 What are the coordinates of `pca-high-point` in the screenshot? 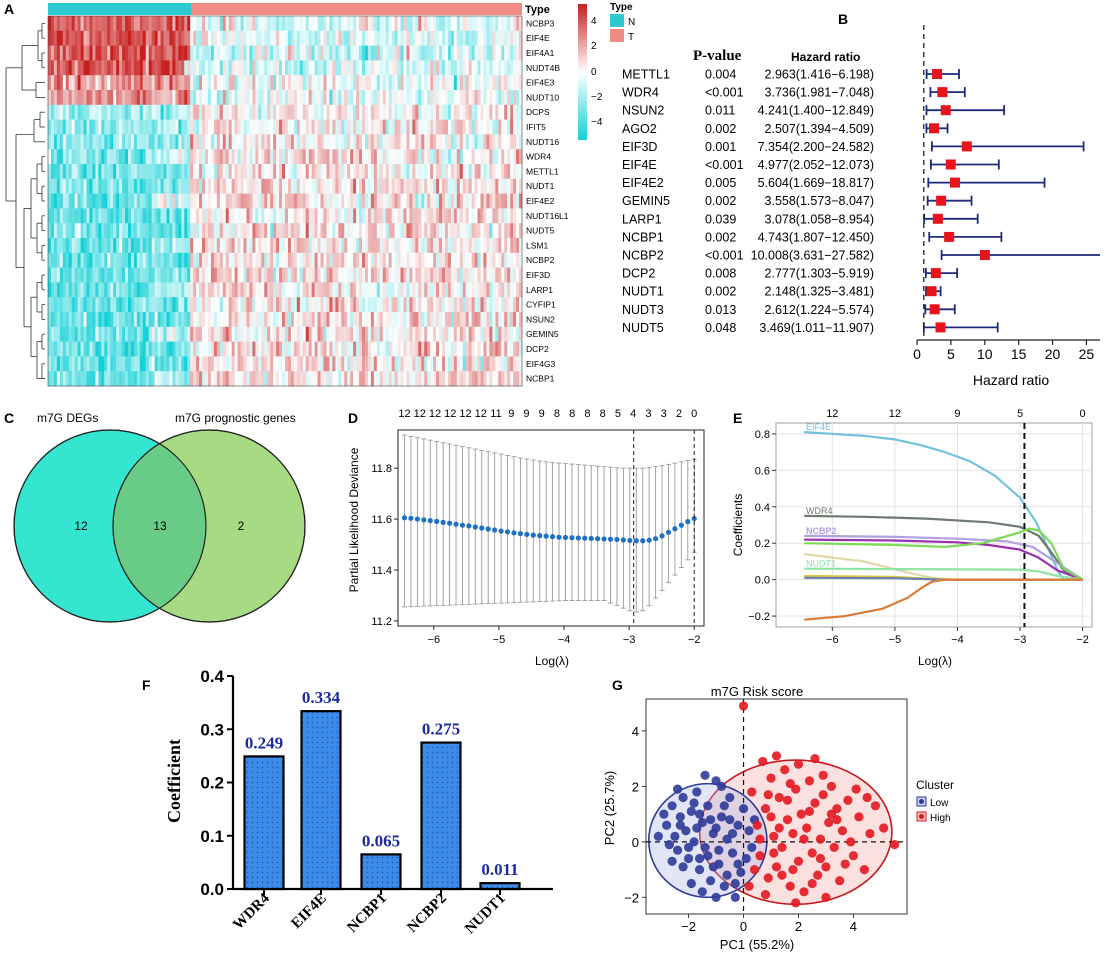 It's located at (760, 856).